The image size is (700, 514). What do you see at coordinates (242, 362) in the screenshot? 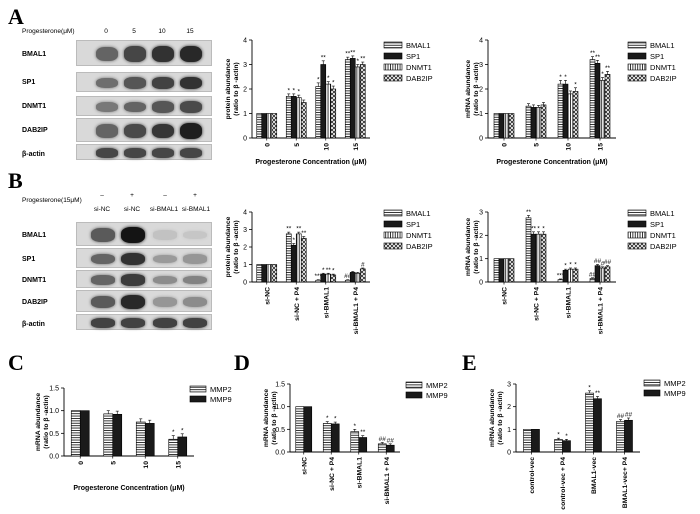
I see `panel-label-d: D` at bounding box center [242, 362].